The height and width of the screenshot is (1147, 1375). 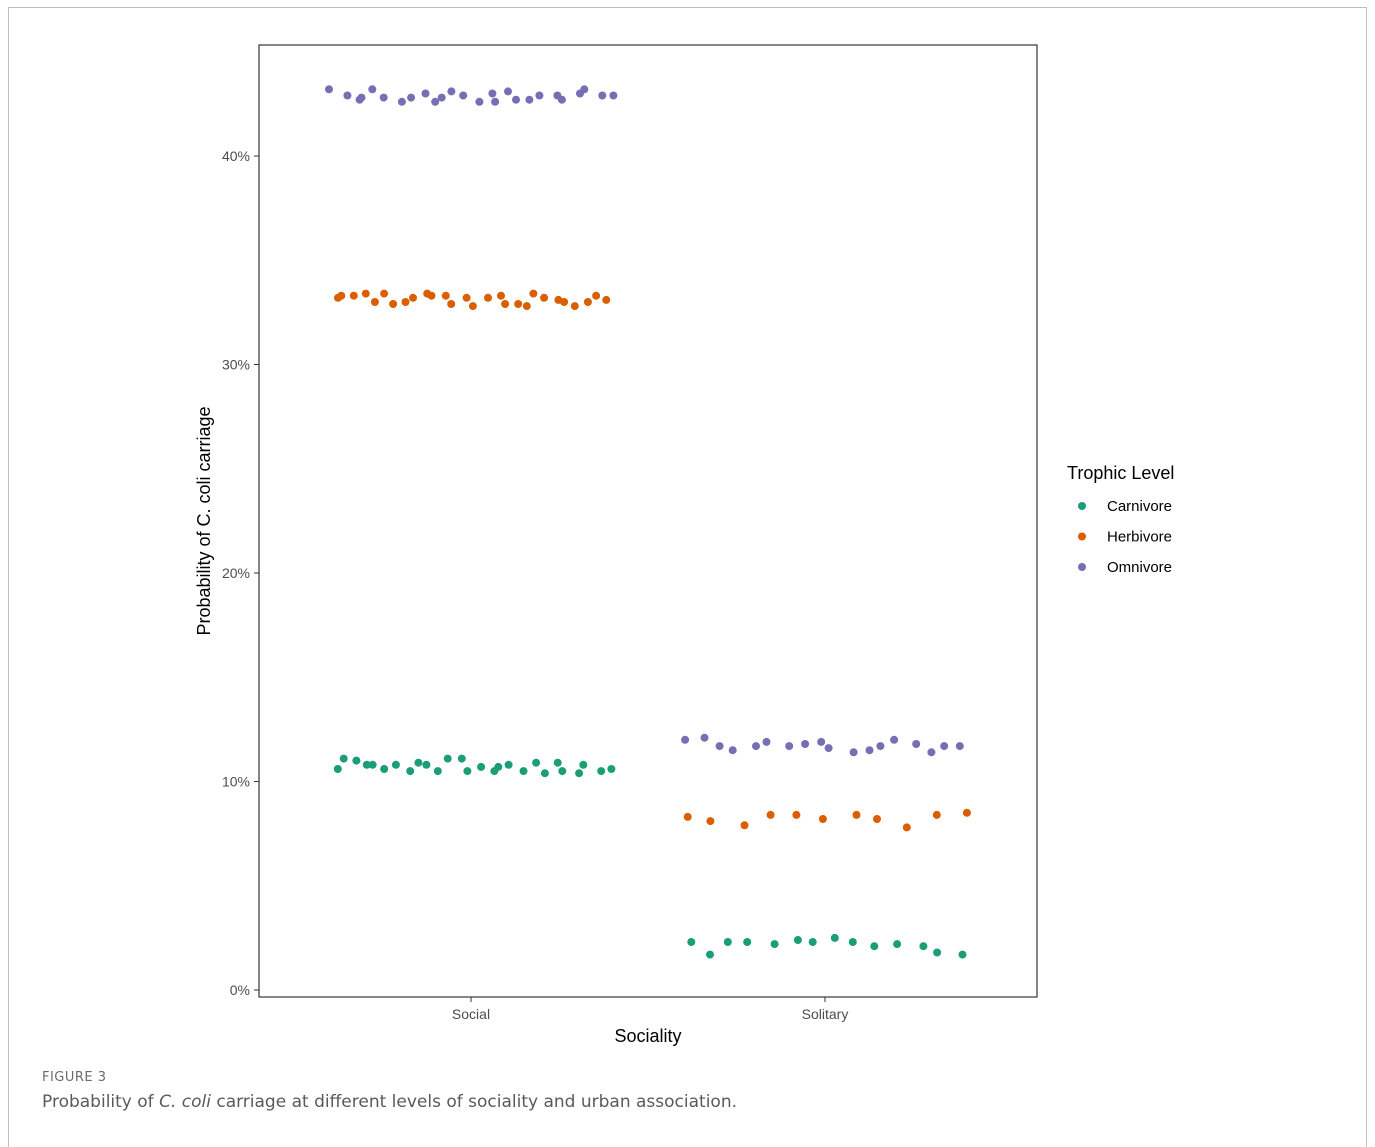 I want to click on x-axis-ticks: Social Solitary, so click(x=650, y=1009).